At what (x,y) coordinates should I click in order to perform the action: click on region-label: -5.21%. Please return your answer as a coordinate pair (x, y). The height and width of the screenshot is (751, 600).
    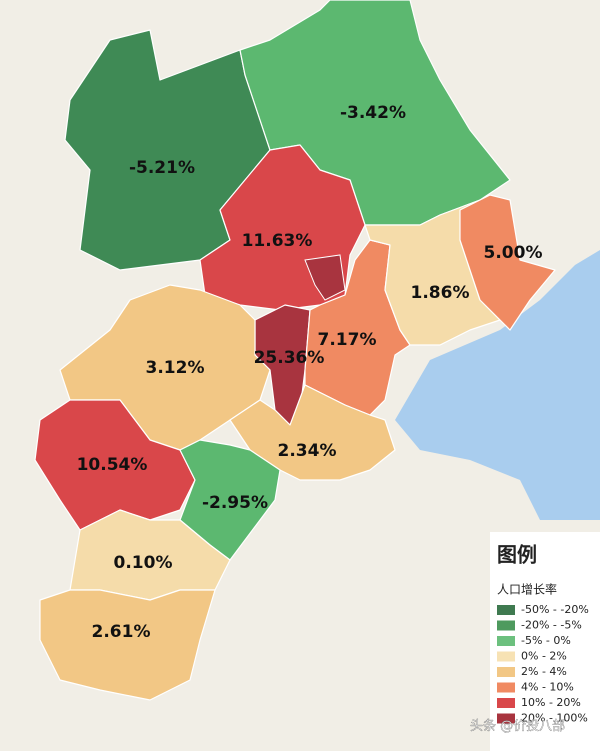
    Looking at the image, I should click on (162, 168).